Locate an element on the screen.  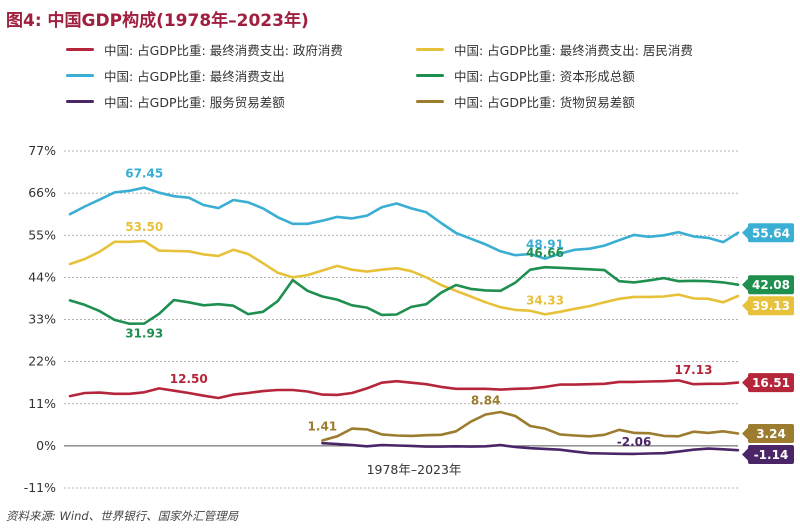
legend-label: 中国: 占GDP比重: 服务贸易差额 is located at coordinates (194, 102).